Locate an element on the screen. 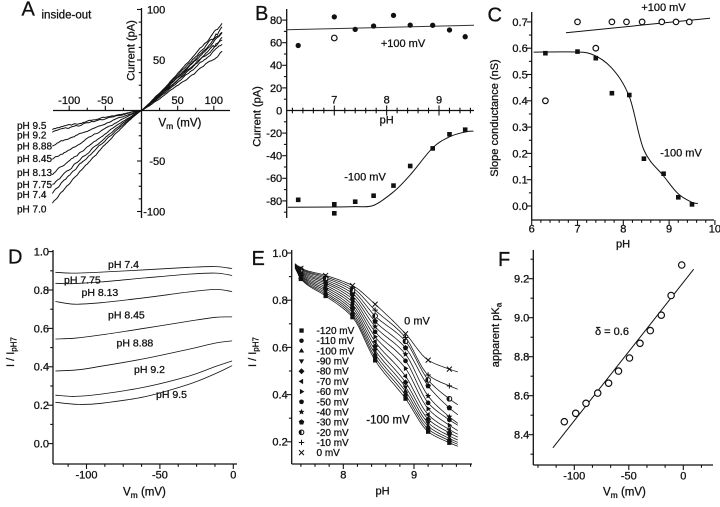  svg-text: 20 is located at coordinates (276, 89).